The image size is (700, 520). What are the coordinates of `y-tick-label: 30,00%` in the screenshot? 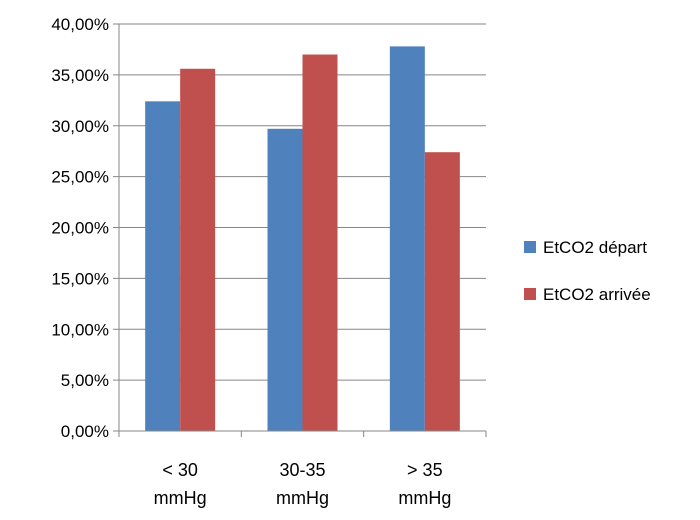 It's located at (80, 126).